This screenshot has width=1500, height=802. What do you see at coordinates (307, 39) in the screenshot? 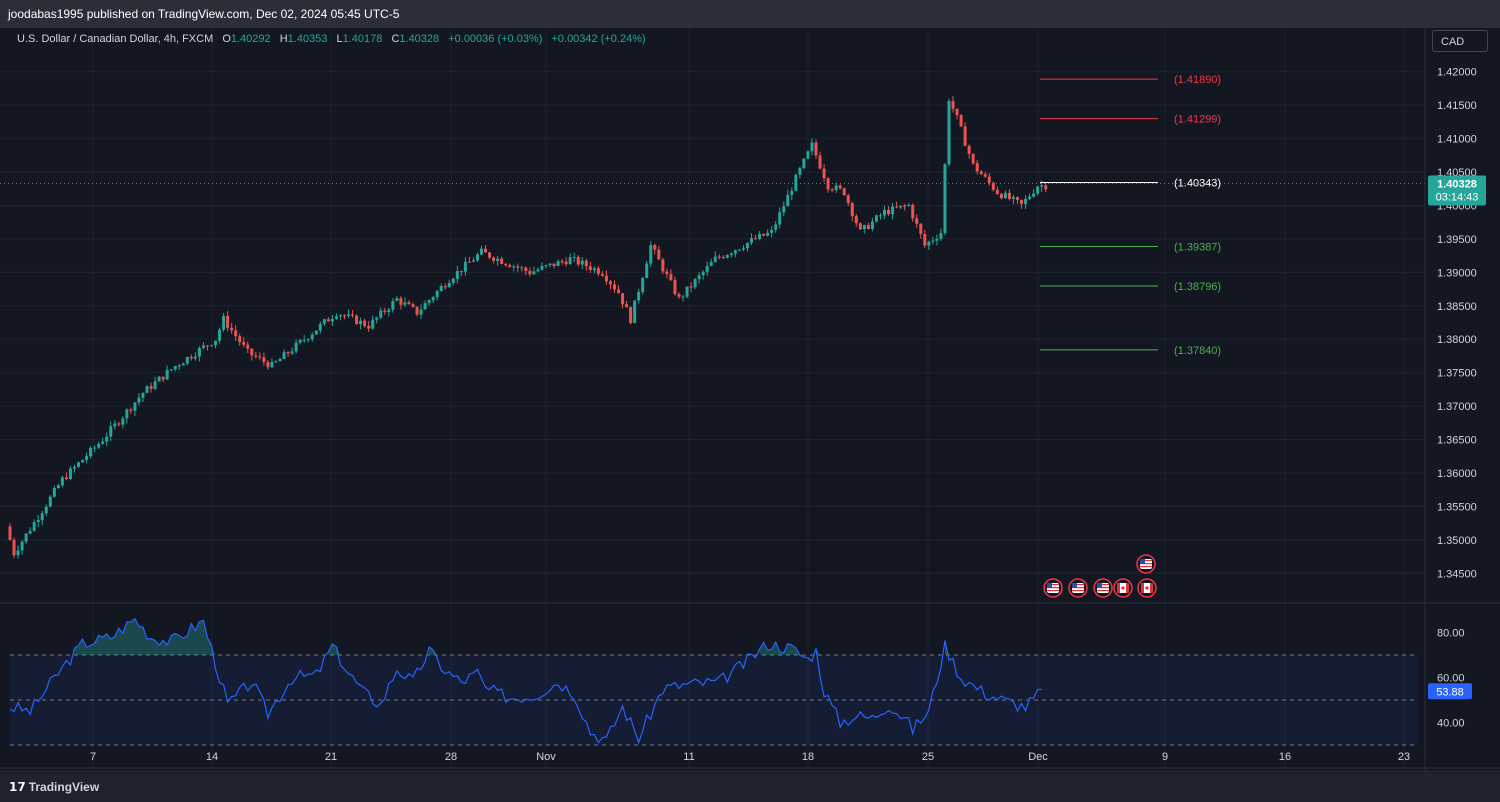
I see `high-value: 1.40353` at bounding box center [307, 39].